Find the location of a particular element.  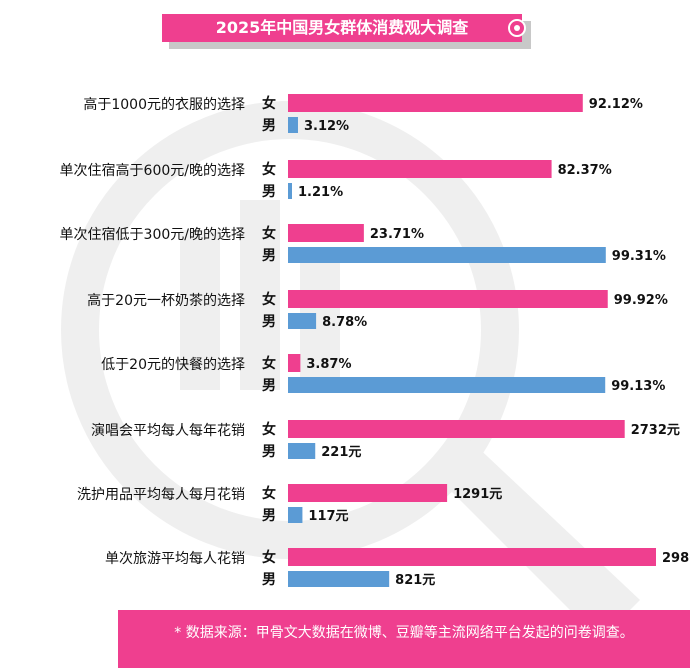

data-label: 821元 is located at coordinates (415, 580).